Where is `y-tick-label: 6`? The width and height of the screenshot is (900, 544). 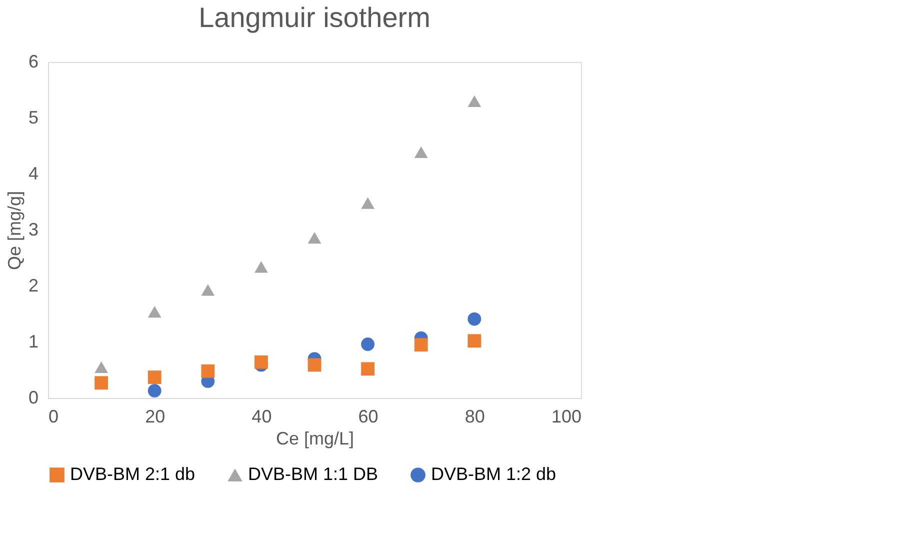 y-tick-label: 6 is located at coordinates (33, 62).